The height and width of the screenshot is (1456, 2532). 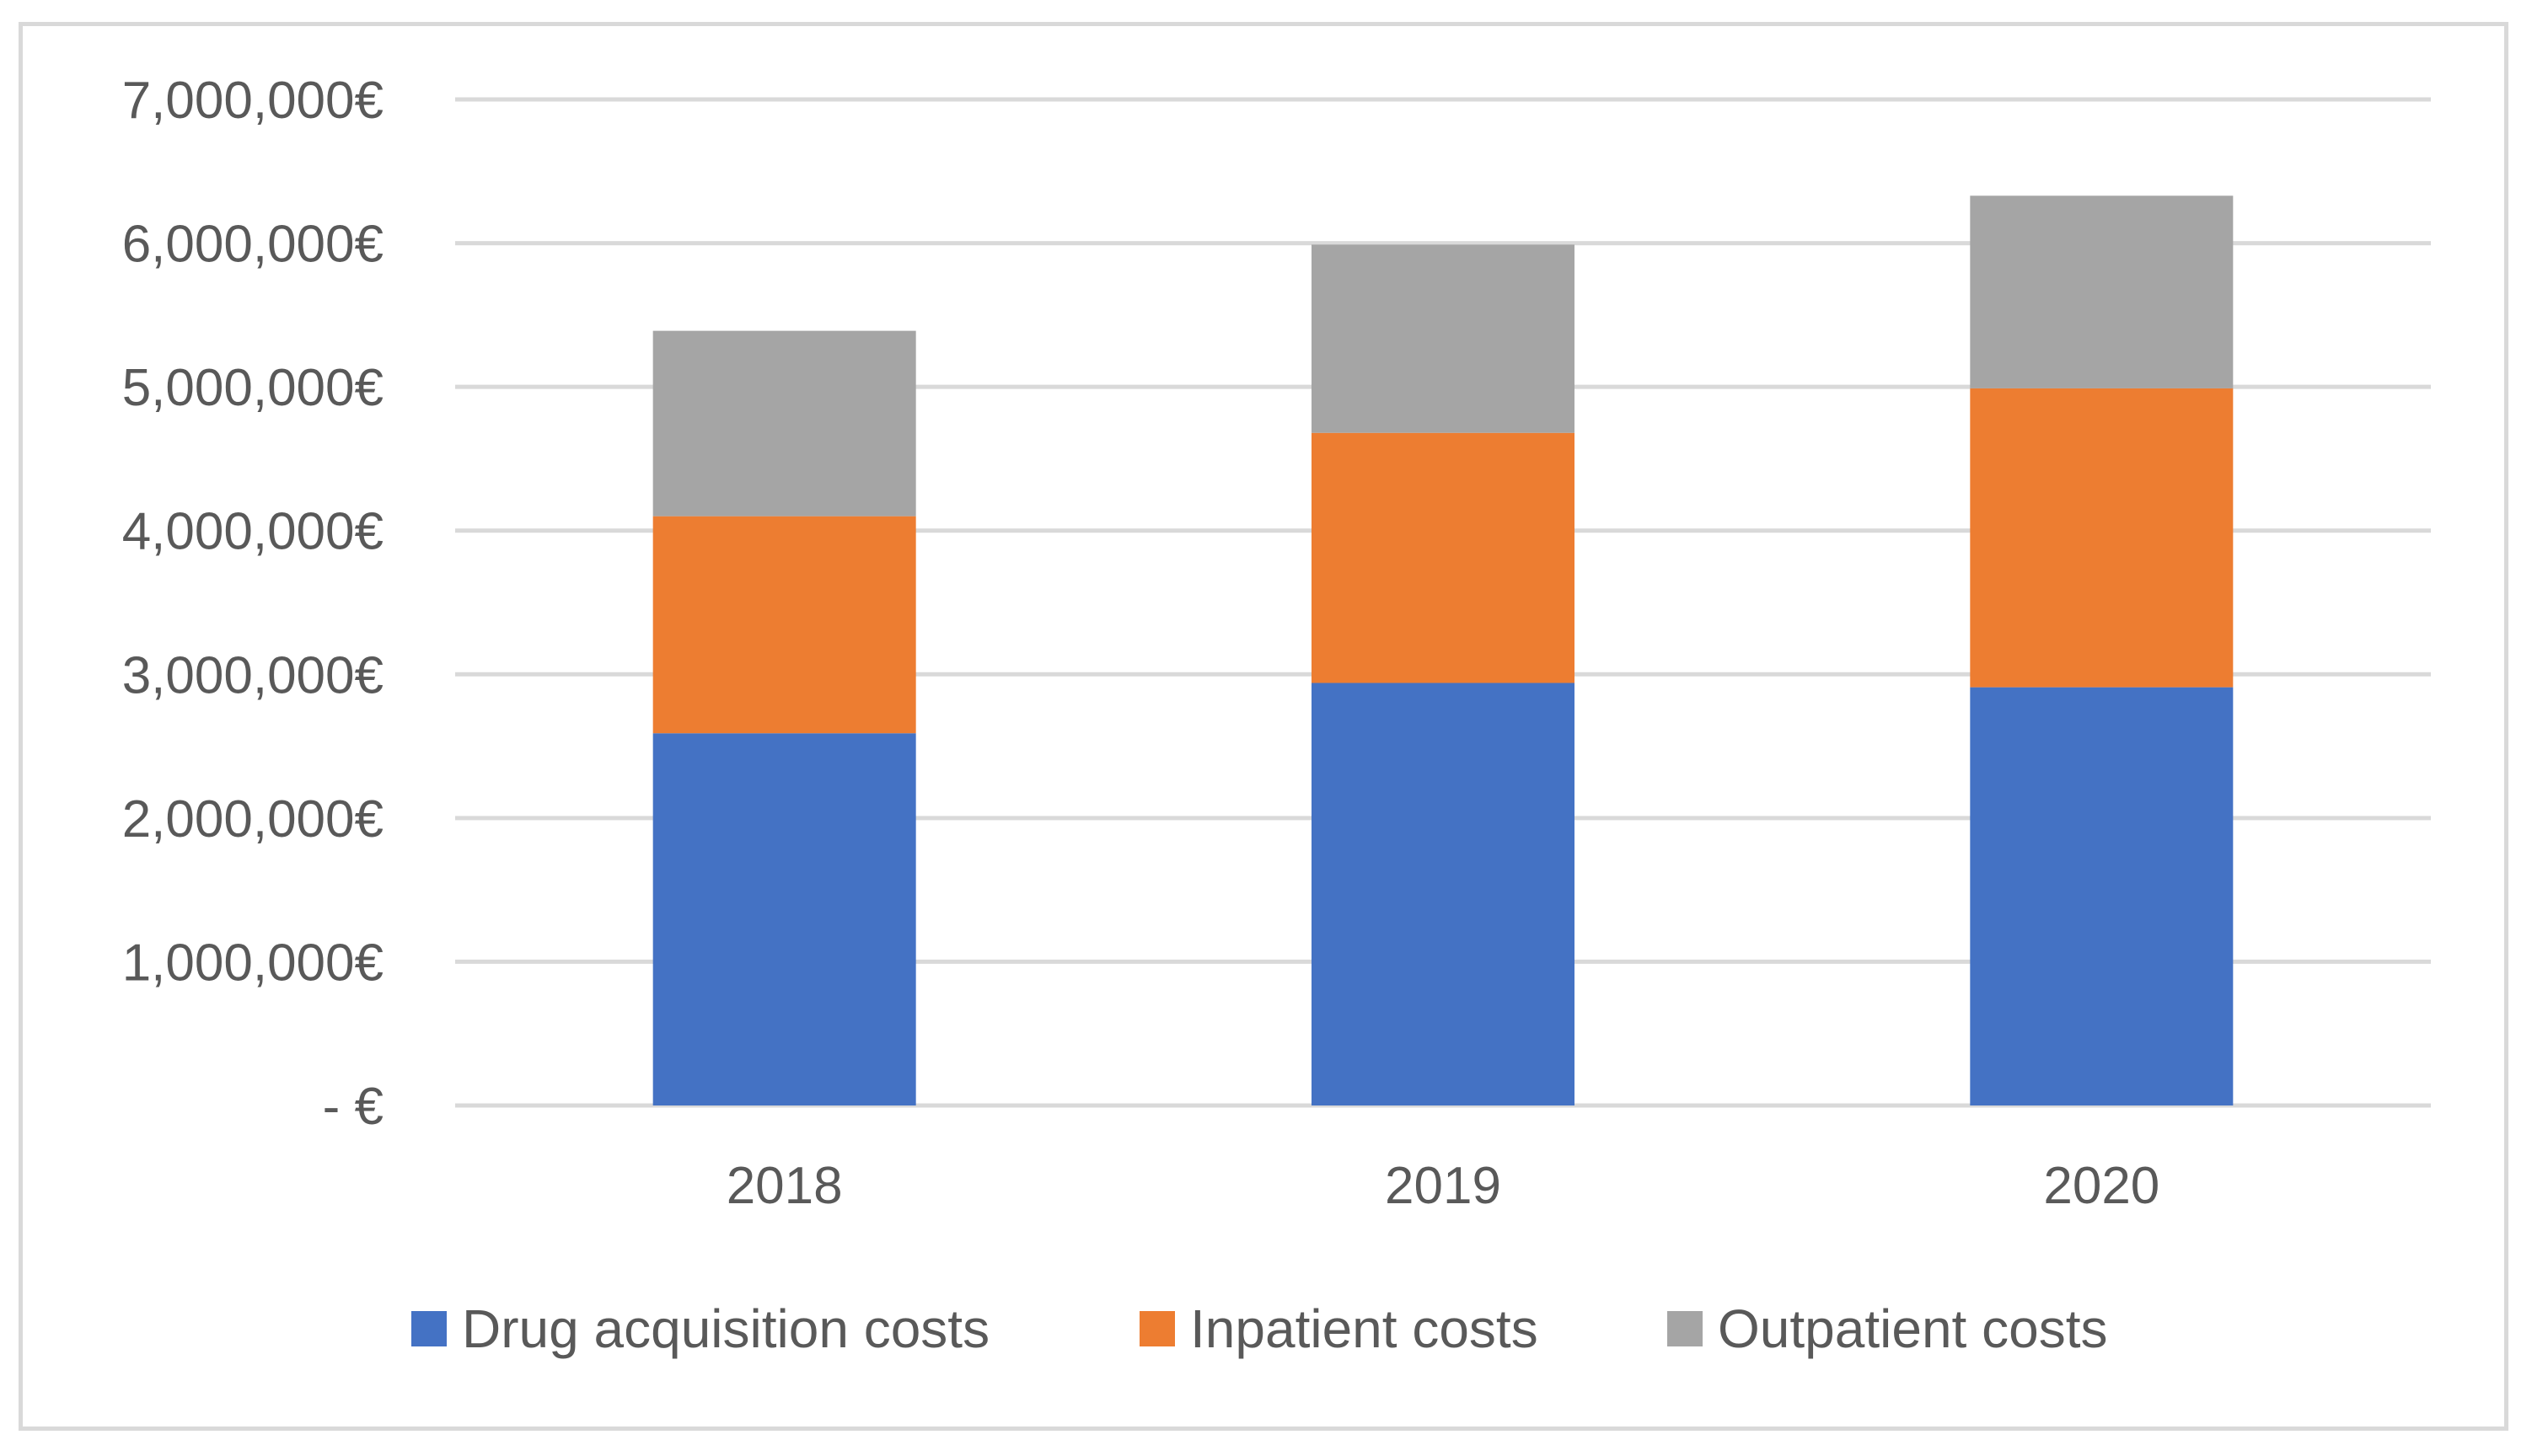 What do you see at coordinates (2102, 291) in the screenshot?
I see `bar-segment-outpatient-costs-2020` at bounding box center [2102, 291].